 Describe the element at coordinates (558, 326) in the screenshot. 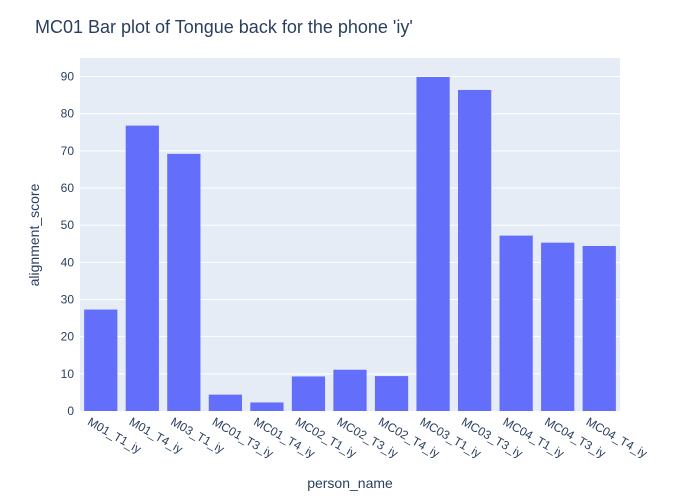

I see `bar-MC04_T3_iy` at that location.